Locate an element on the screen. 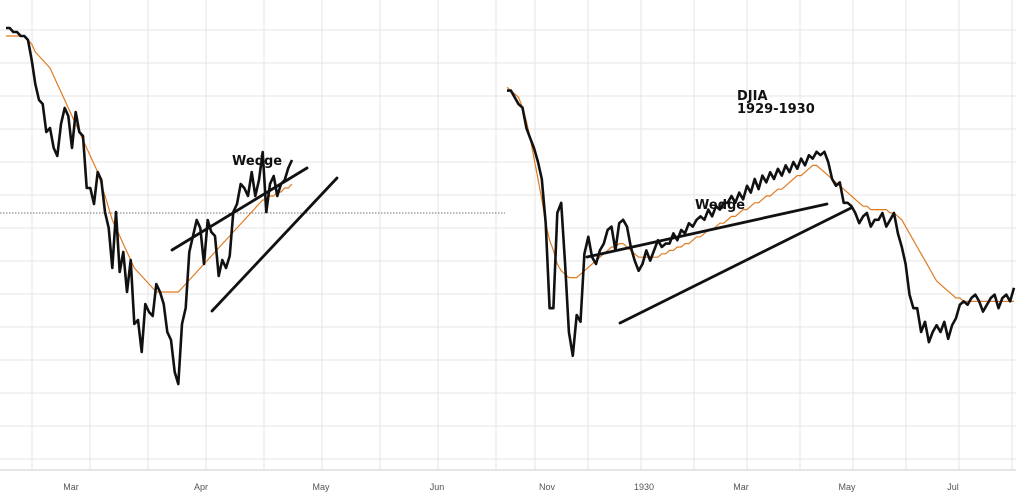  right-x-tick: Jul is located at coordinates (953, 487).